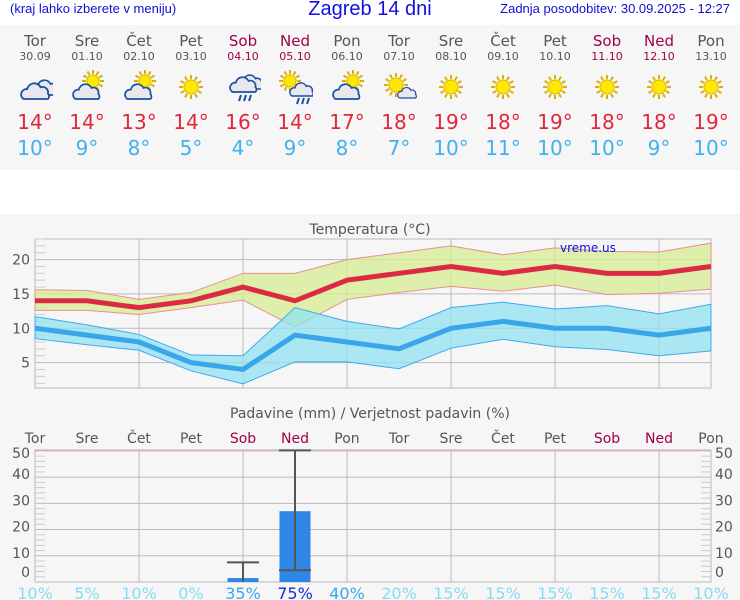 The height and width of the screenshot is (600, 740). I want to click on y-tick-label-left: 10, so click(21, 554).